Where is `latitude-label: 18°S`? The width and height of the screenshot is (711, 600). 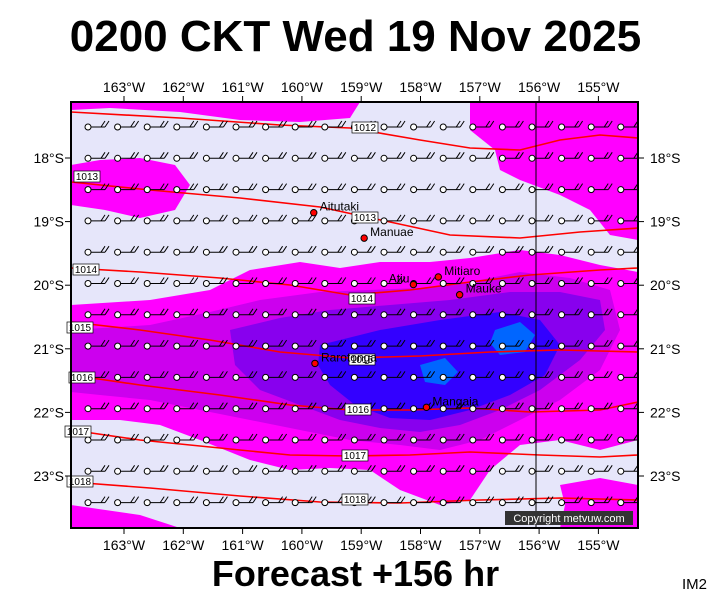
latitude-label: 18°S is located at coordinates (48, 158).